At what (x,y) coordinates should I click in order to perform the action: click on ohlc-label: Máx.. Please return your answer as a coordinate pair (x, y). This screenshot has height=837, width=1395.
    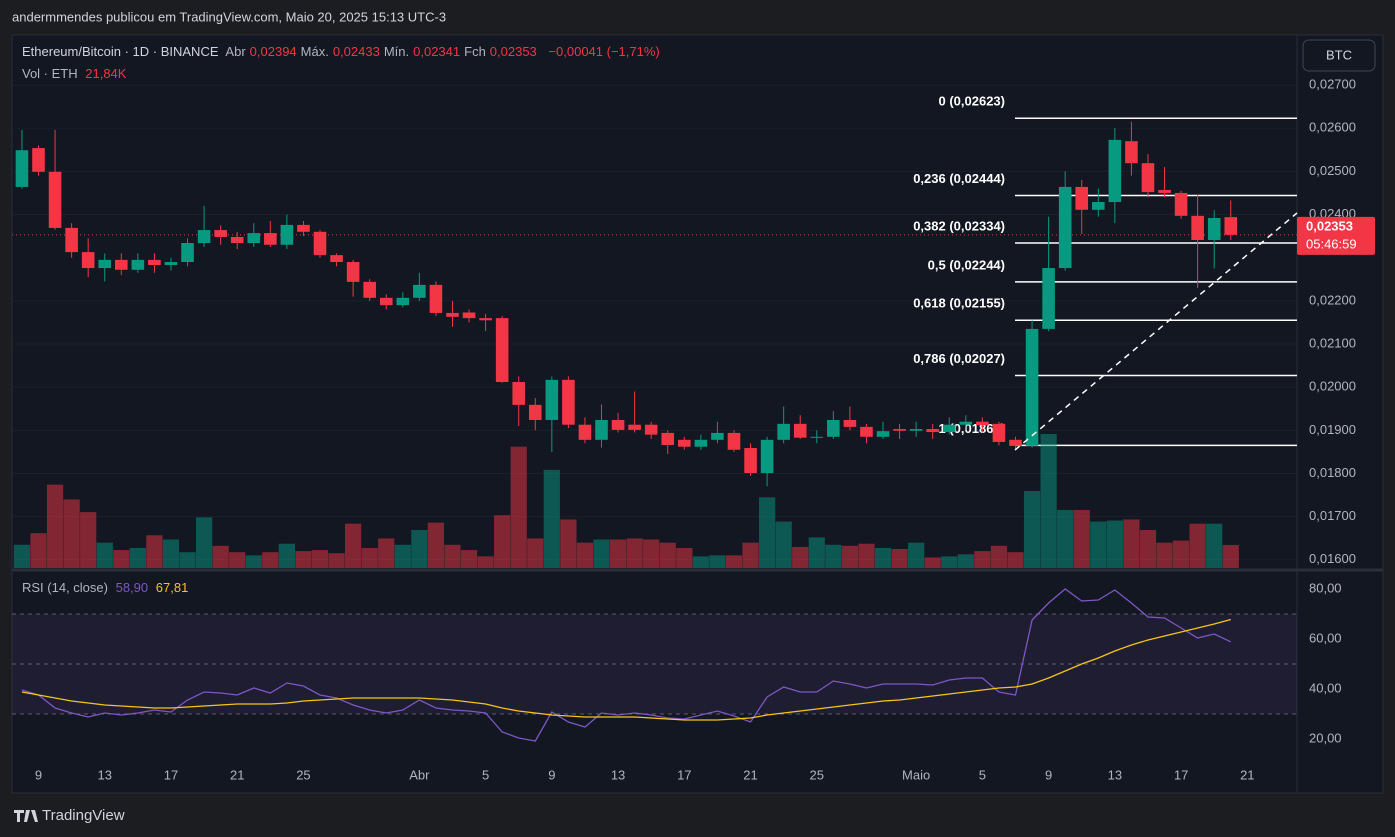
    Looking at the image, I should click on (314, 51).